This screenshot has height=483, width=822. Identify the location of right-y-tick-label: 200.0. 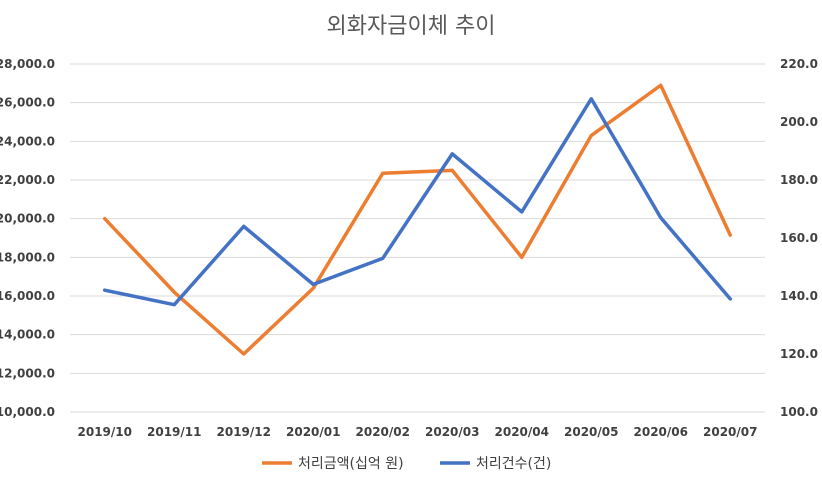
(799, 122).